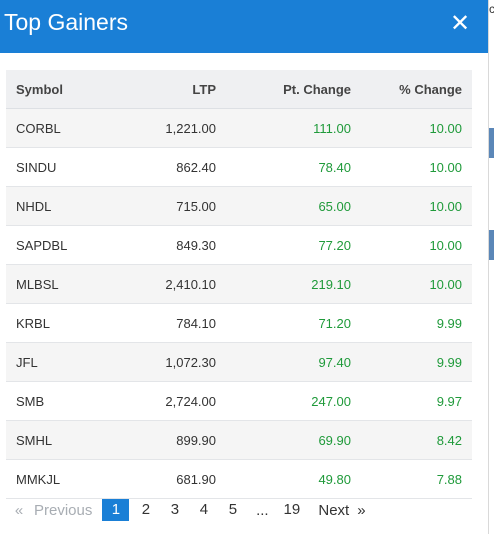 This screenshot has width=494, height=534. What do you see at coordinates (61, 401) in the screenshot?
I see `symbol-cell: SMB` at bounding box center [61, 401].